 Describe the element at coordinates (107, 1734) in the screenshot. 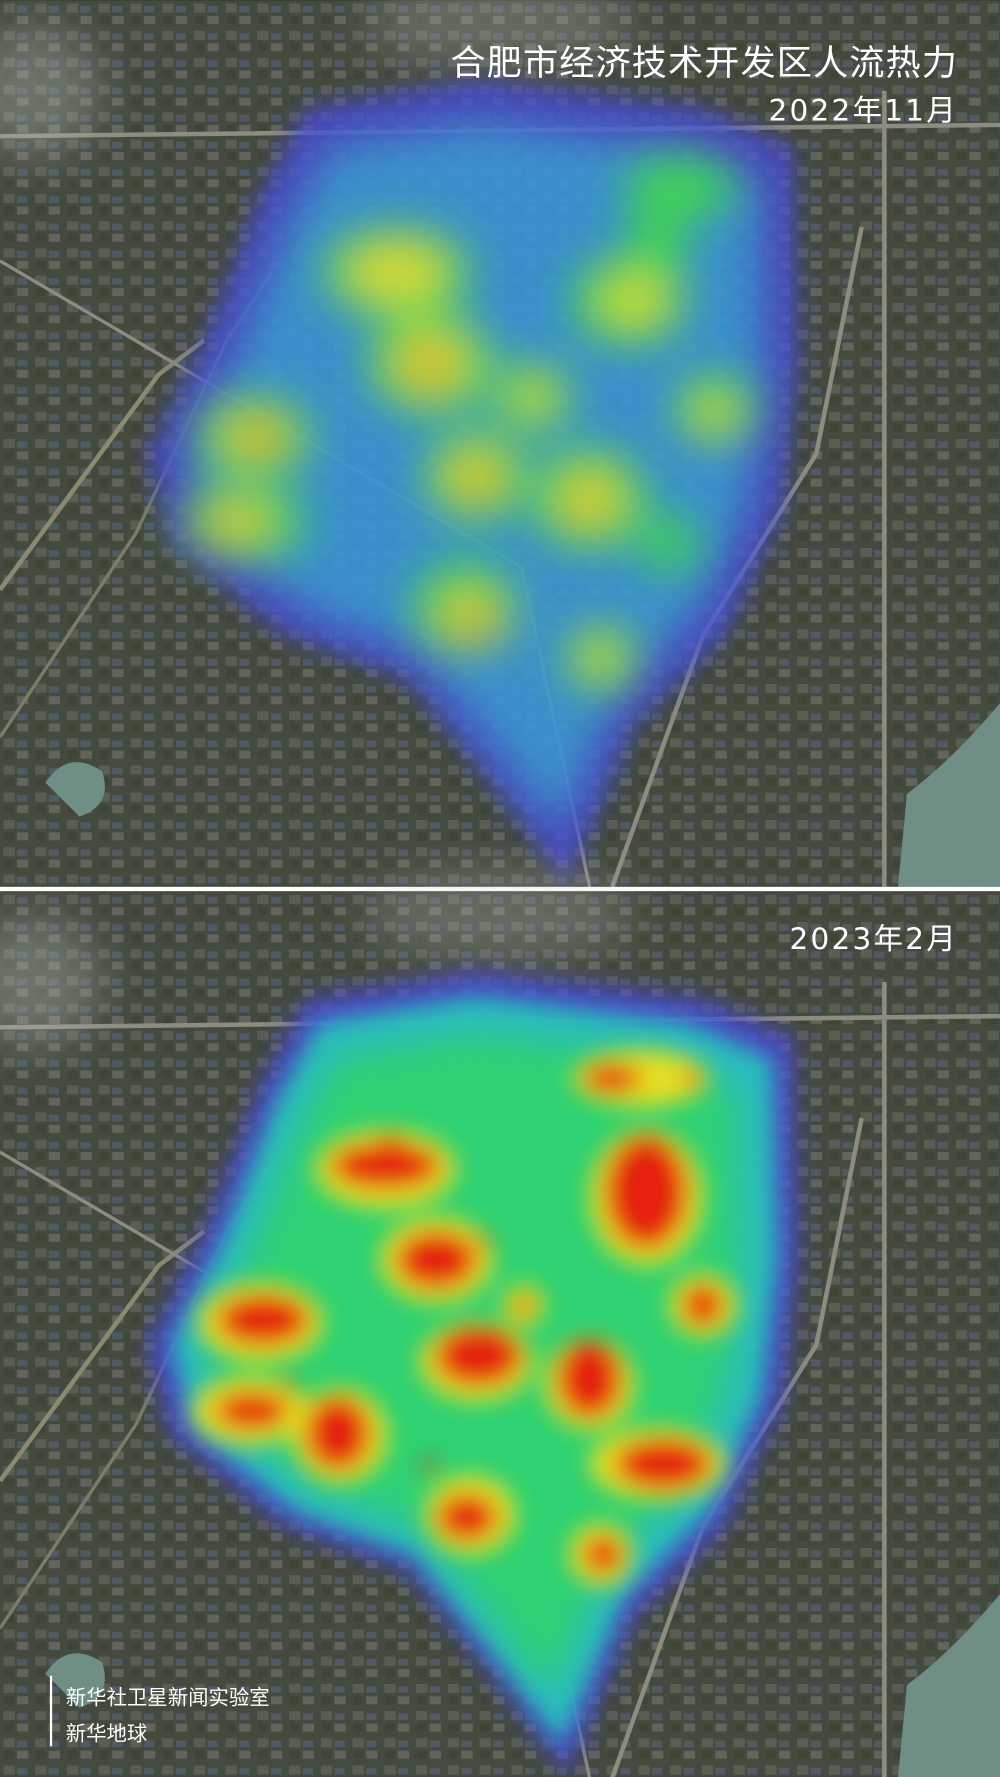

I see `credit: 新华地球` at that location.